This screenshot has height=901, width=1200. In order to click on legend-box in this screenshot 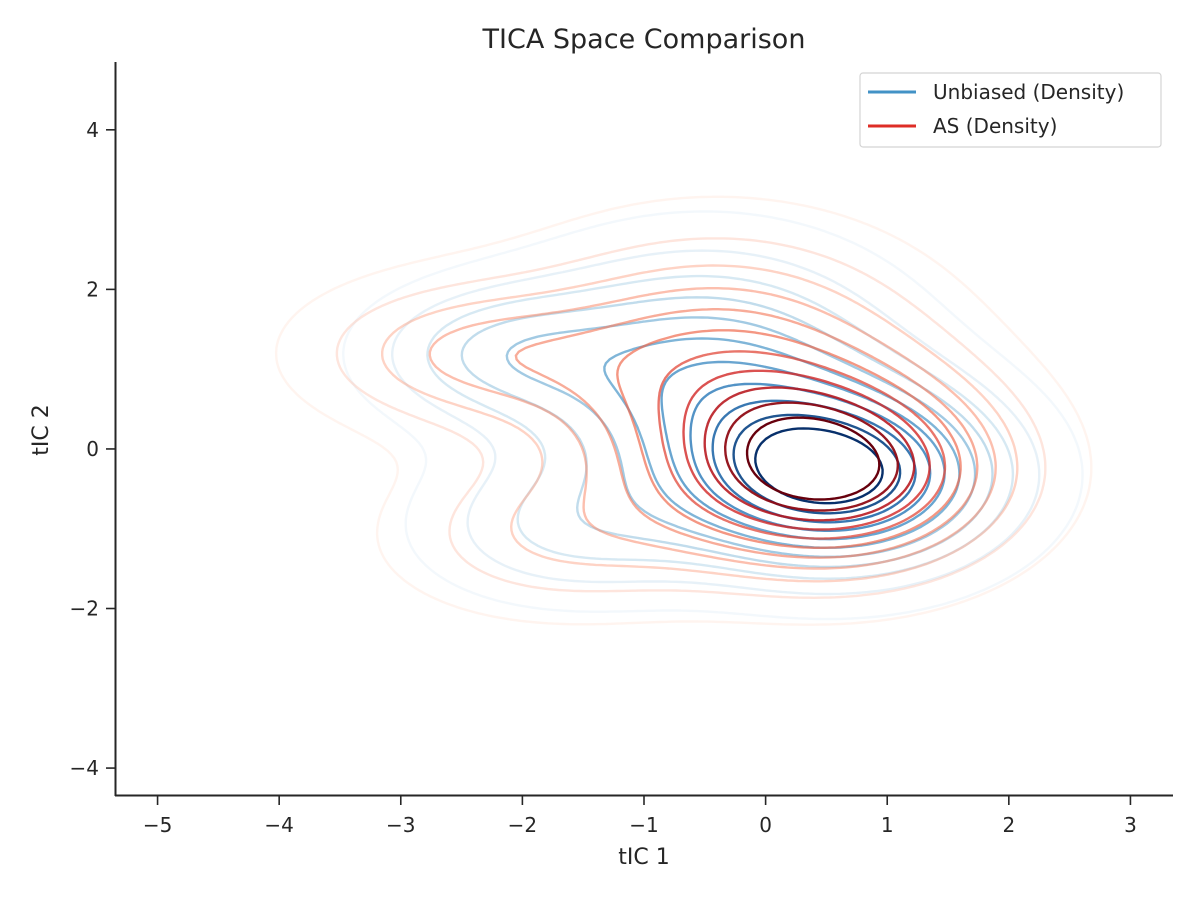, I will do `click(1010, 110)`.